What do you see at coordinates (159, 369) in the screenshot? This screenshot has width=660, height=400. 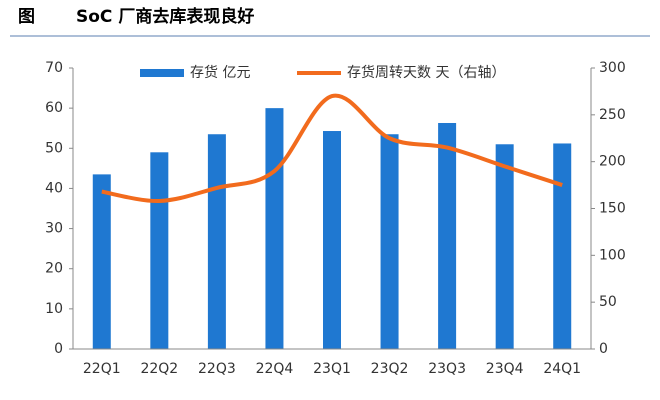 I see `x-tick-label: 22Q2` at bounding box center [159, 369].